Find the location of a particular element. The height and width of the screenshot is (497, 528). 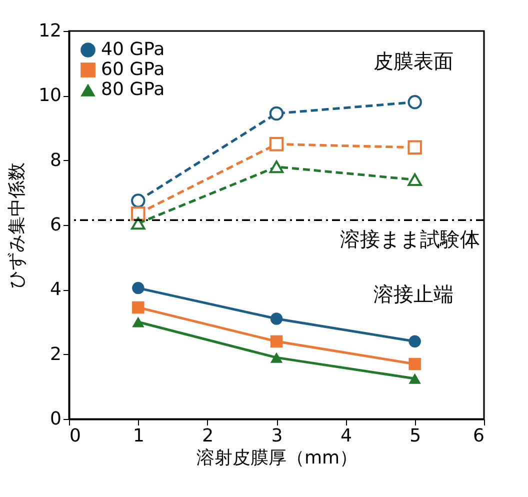

y-tick-label: 12 is located at coordinates (50, 31).